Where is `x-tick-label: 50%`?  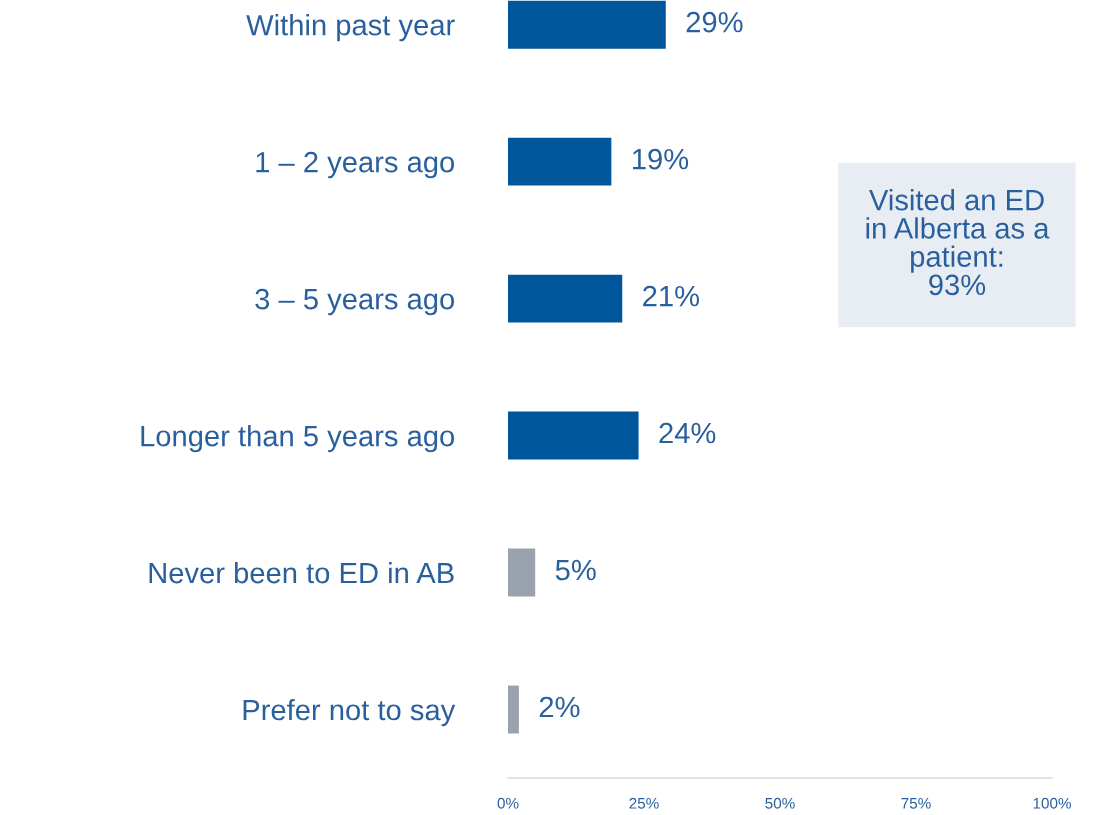
x-tick-label: 50% is located at coordinates (780, 803).